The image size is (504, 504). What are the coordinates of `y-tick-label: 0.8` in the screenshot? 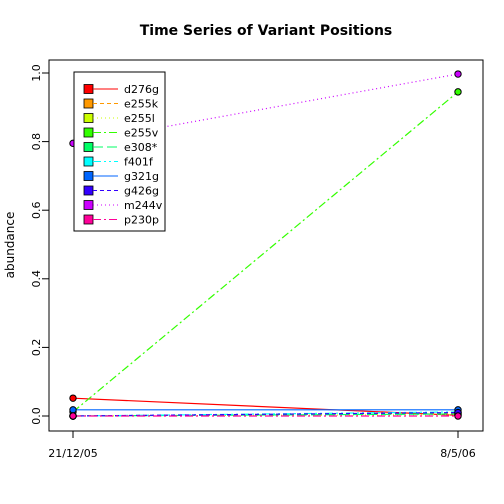 It's located at (36, 142).